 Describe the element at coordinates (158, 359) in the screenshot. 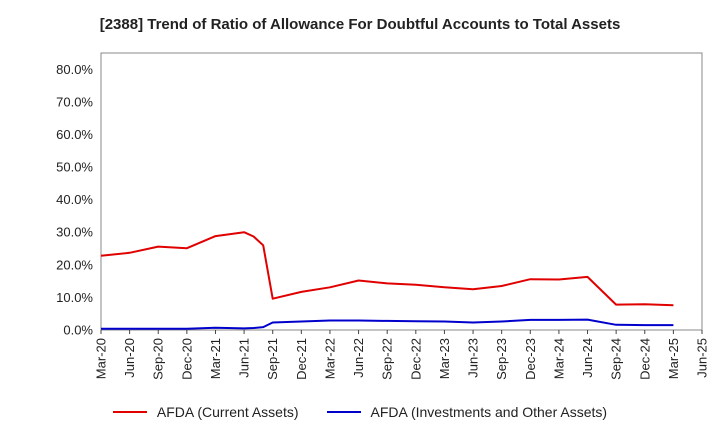

I see `x-tick-label: Sep-20` at that location.